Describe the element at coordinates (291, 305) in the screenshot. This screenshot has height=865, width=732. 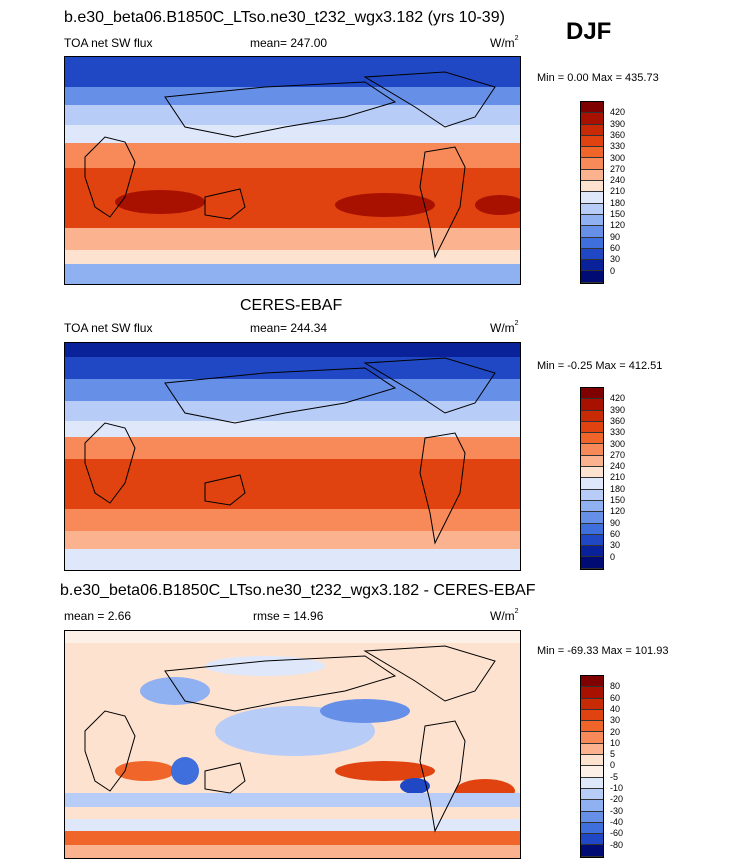
I see `panel-2-title: CERES-EBAF` at that location.